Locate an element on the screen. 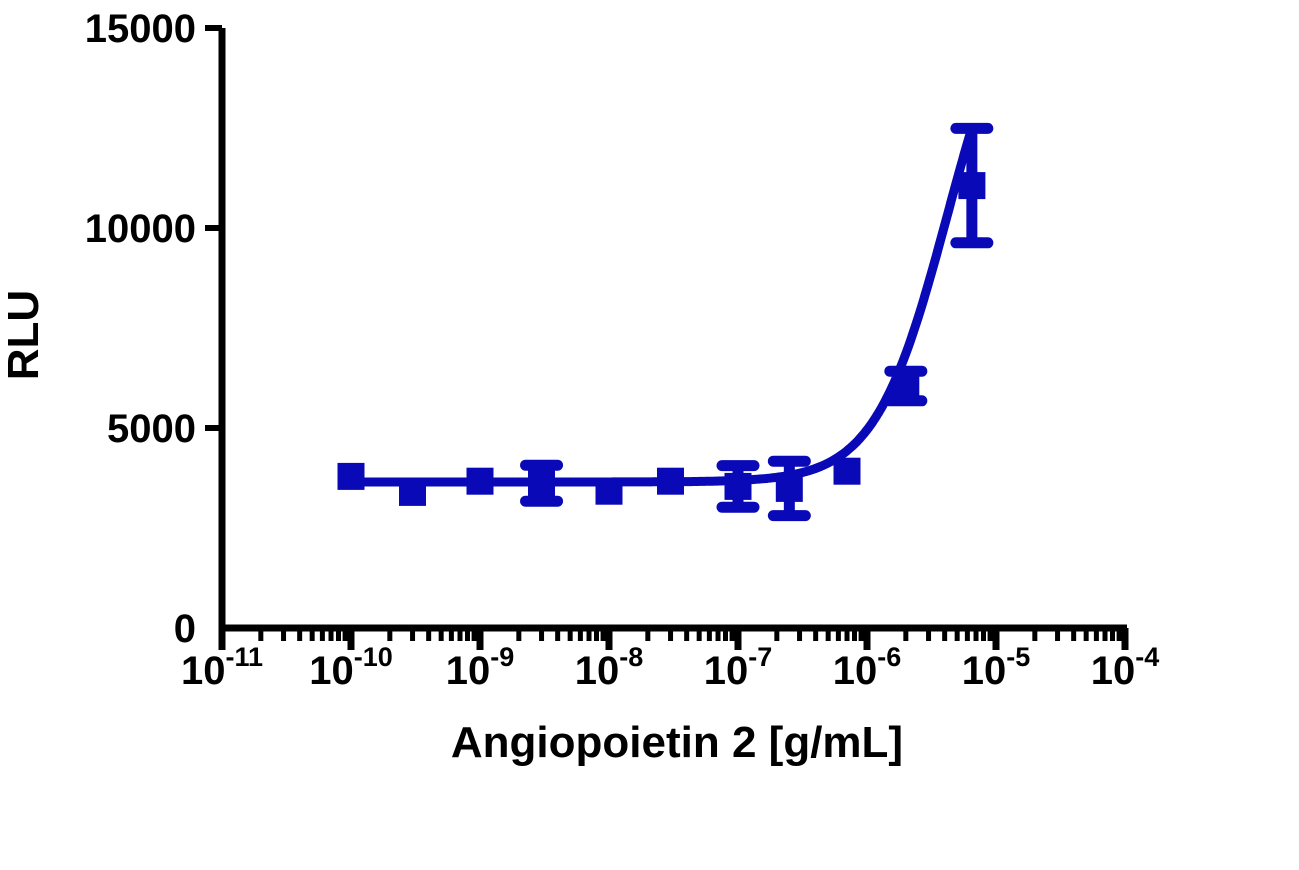 The height and width of the screenshot is (870, 1299). x-tick-label--6: 10⁻⁶ is located at coordinates (867, 667).